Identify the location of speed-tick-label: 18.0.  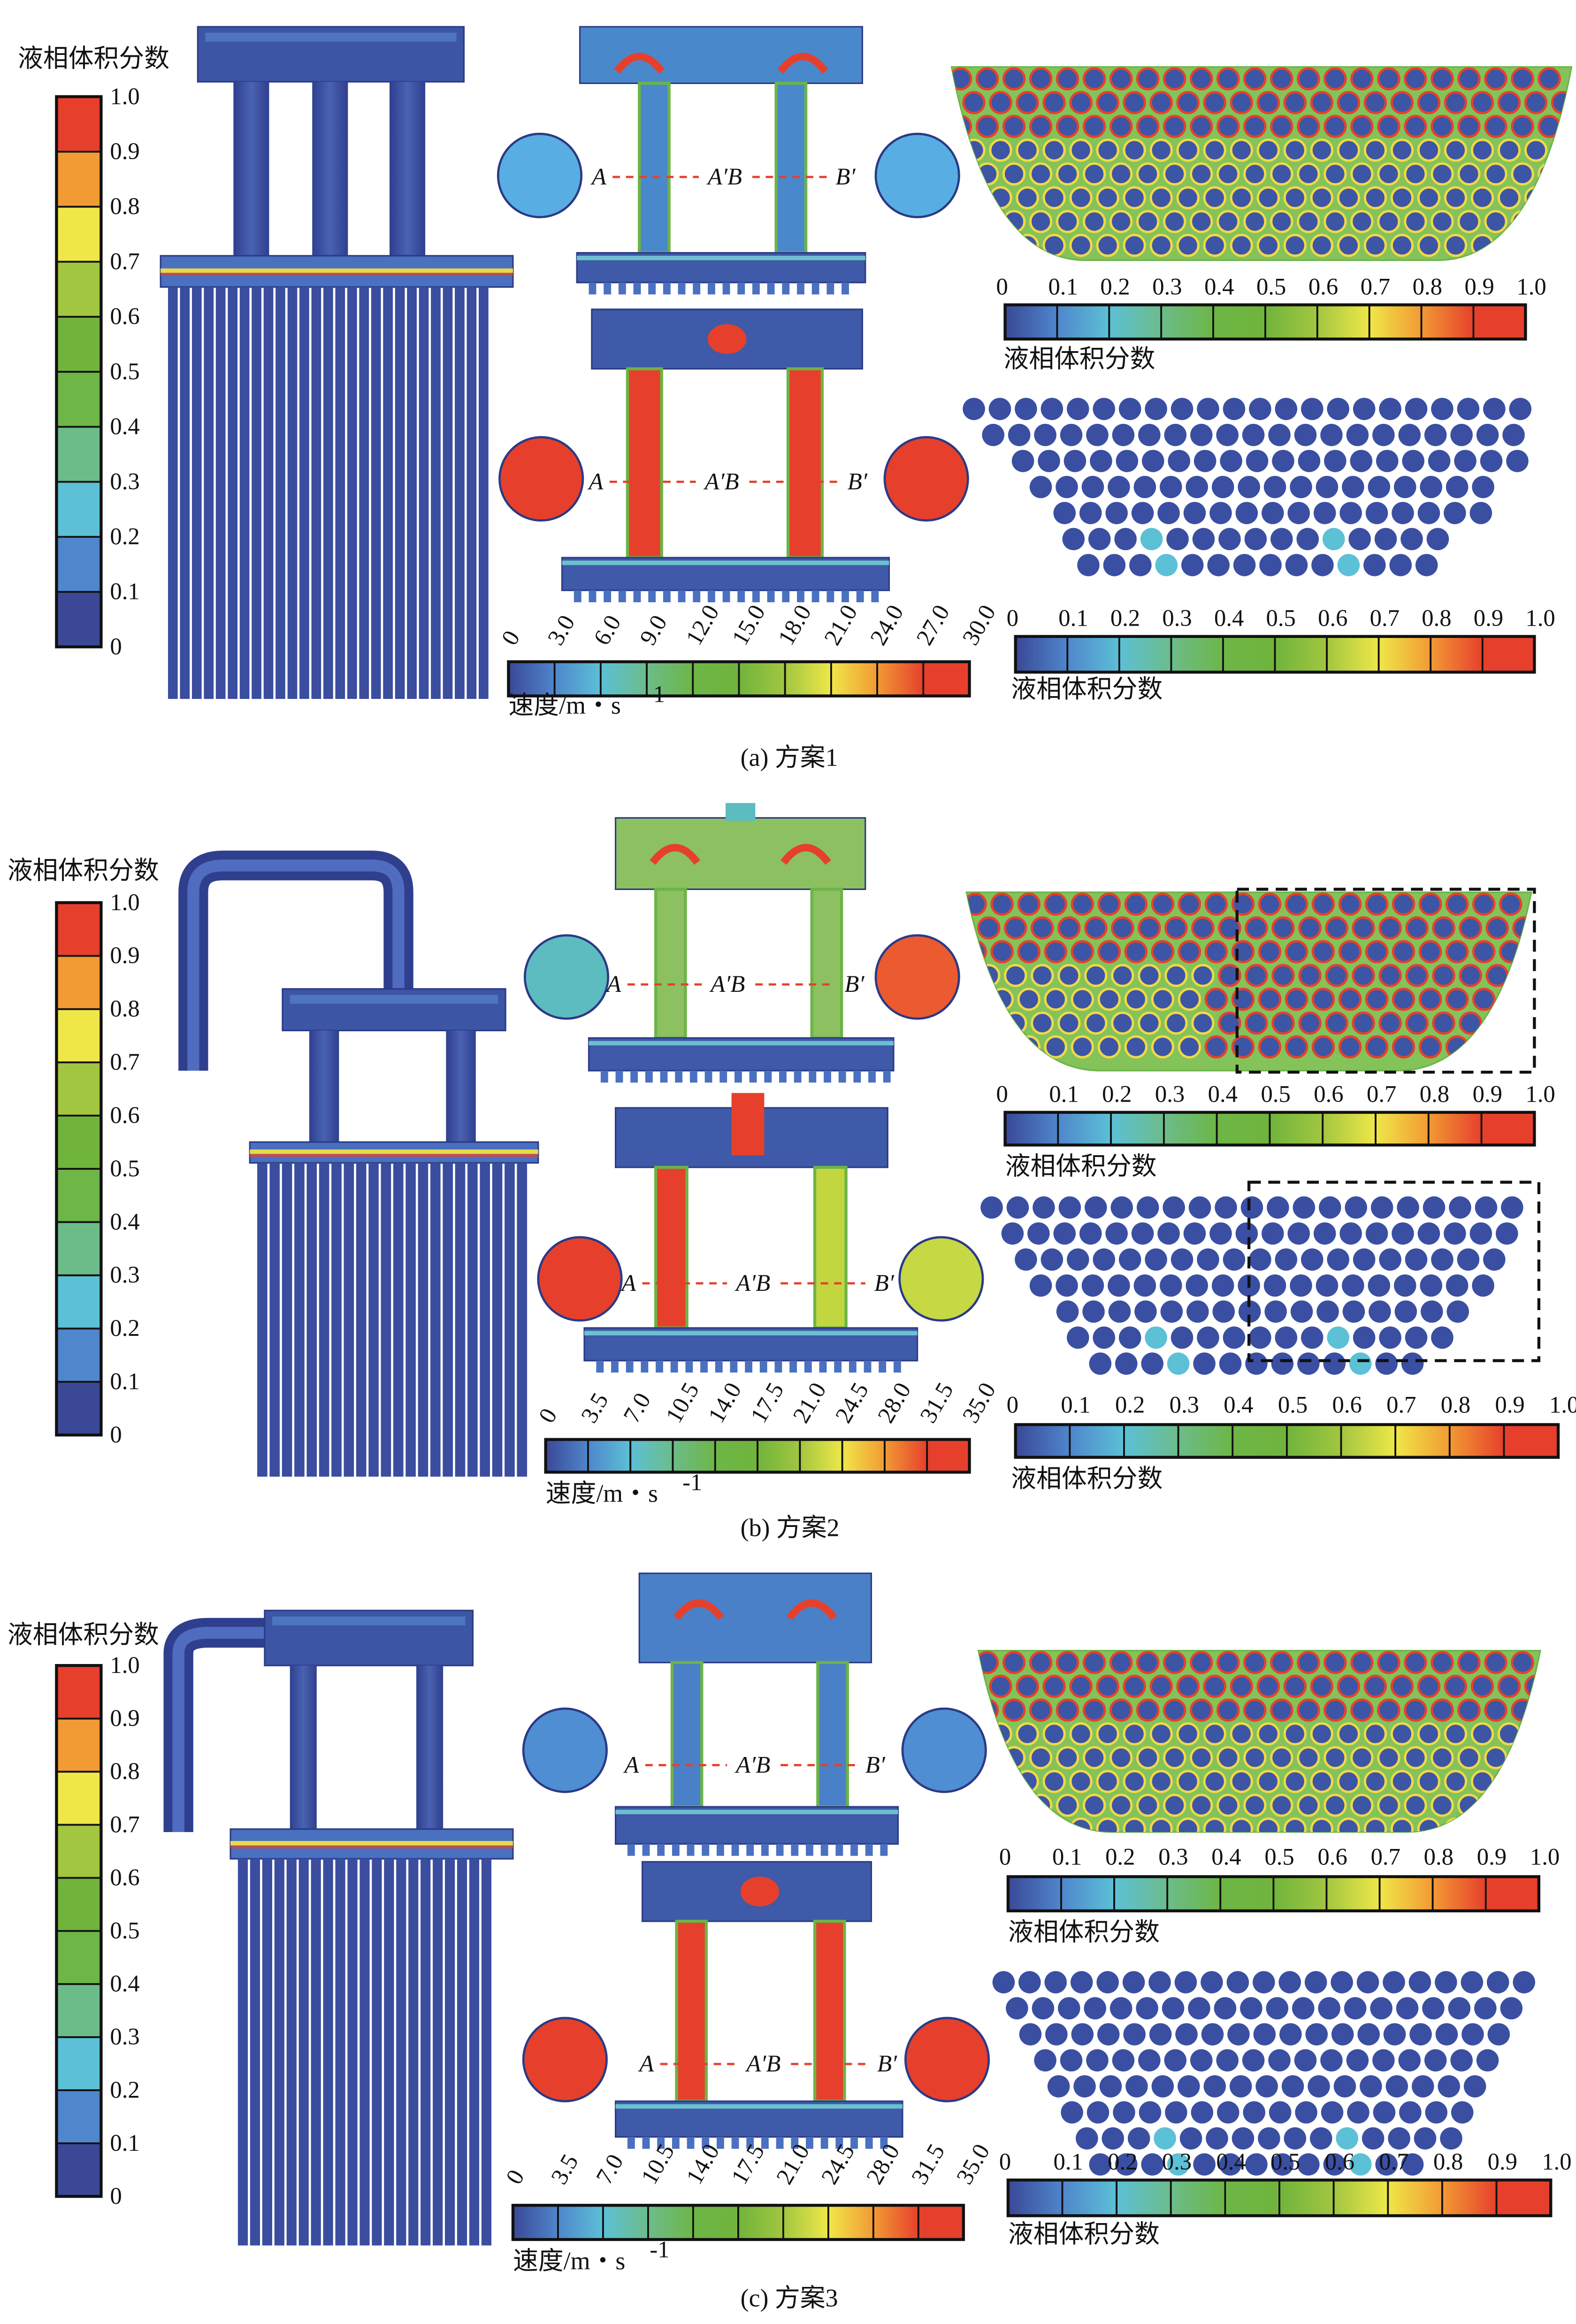
(794, 625).